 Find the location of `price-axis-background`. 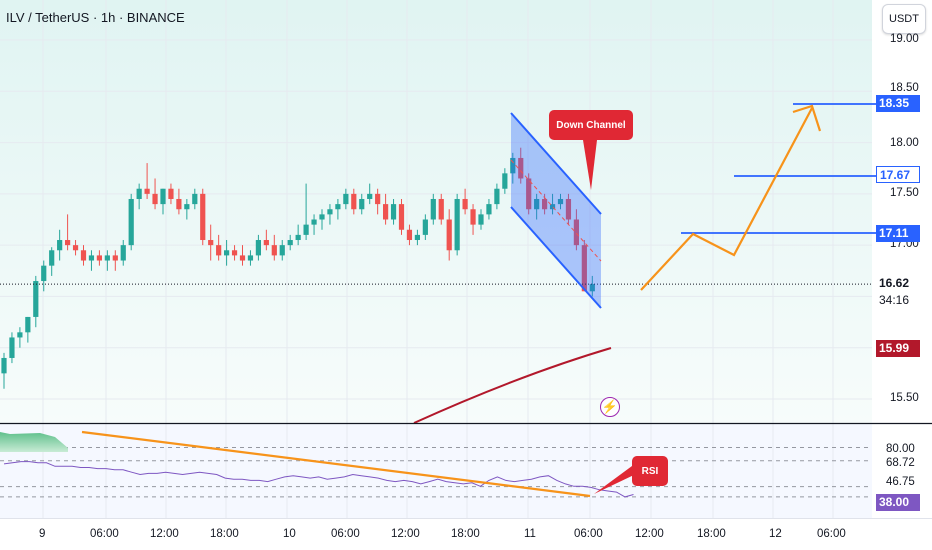

price-axis-background is located at coordinates (902, 211).